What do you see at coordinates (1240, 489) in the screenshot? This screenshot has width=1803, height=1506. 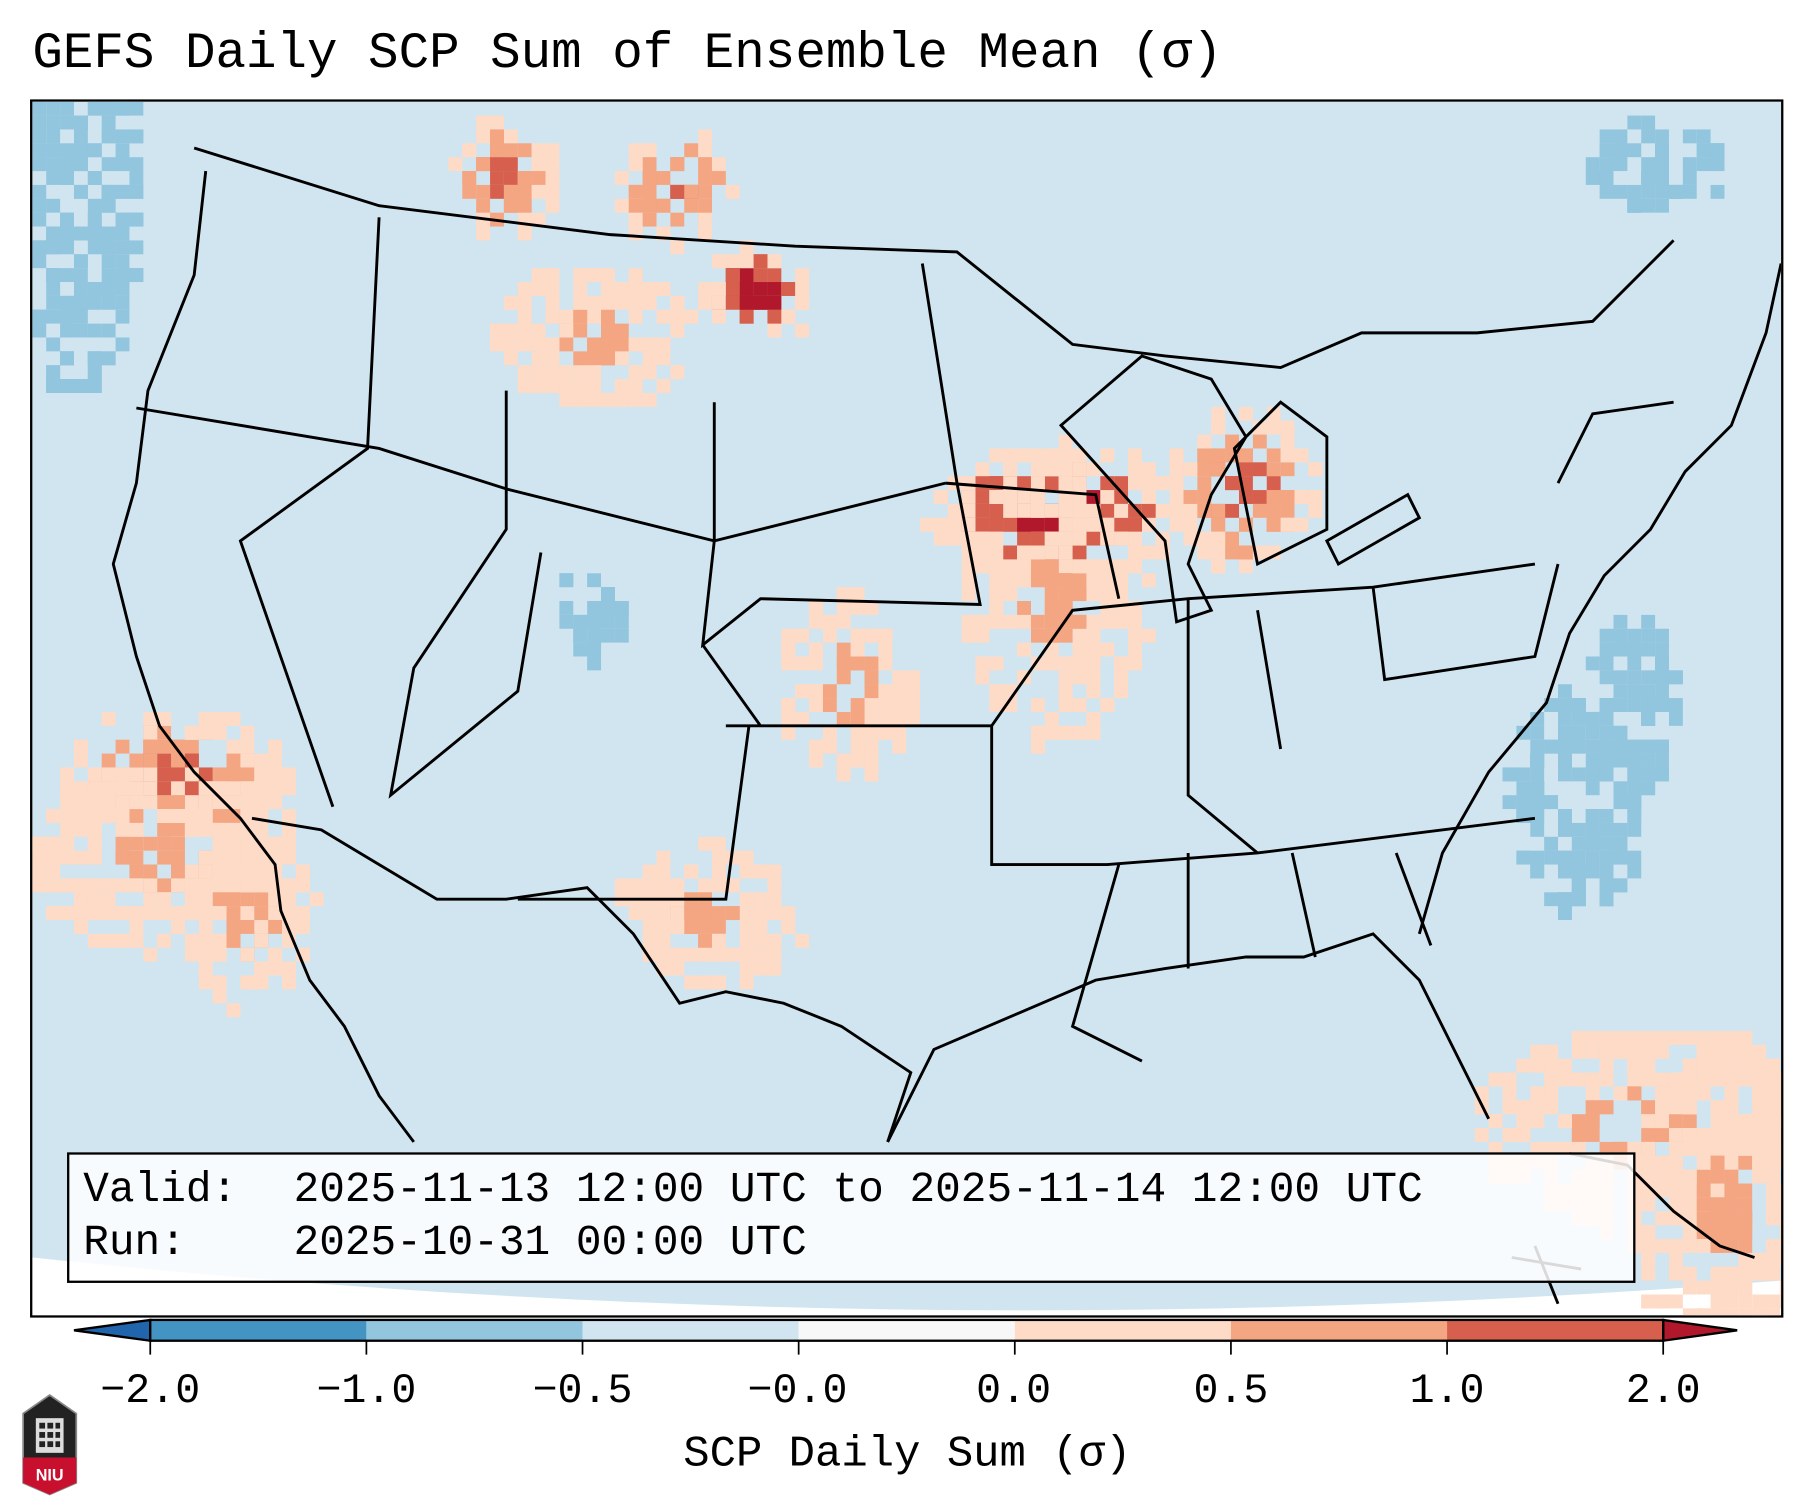 I see `great-lakes` at bounding box center [1240, 489].